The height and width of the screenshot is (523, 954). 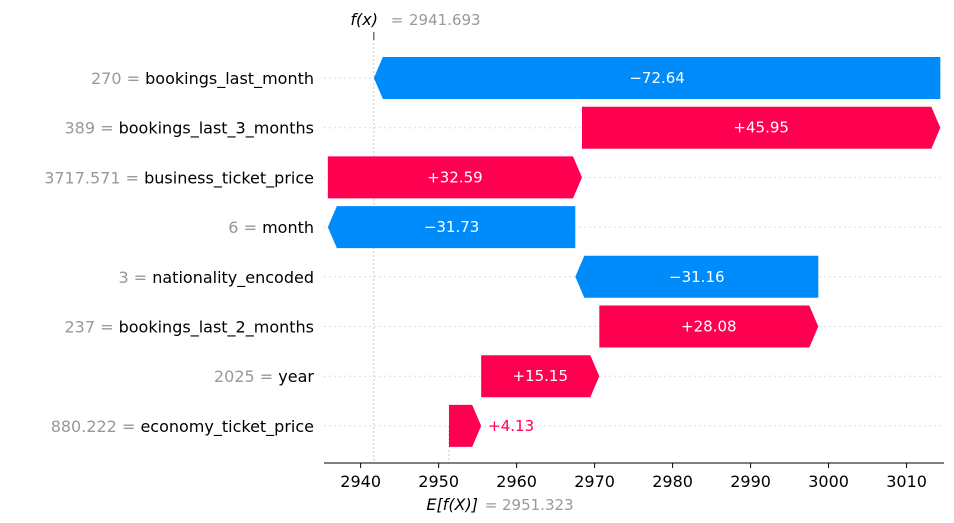 I want to click on efx-annotation: E[f(X)] = 2951.323, so click(x=499, y=504).